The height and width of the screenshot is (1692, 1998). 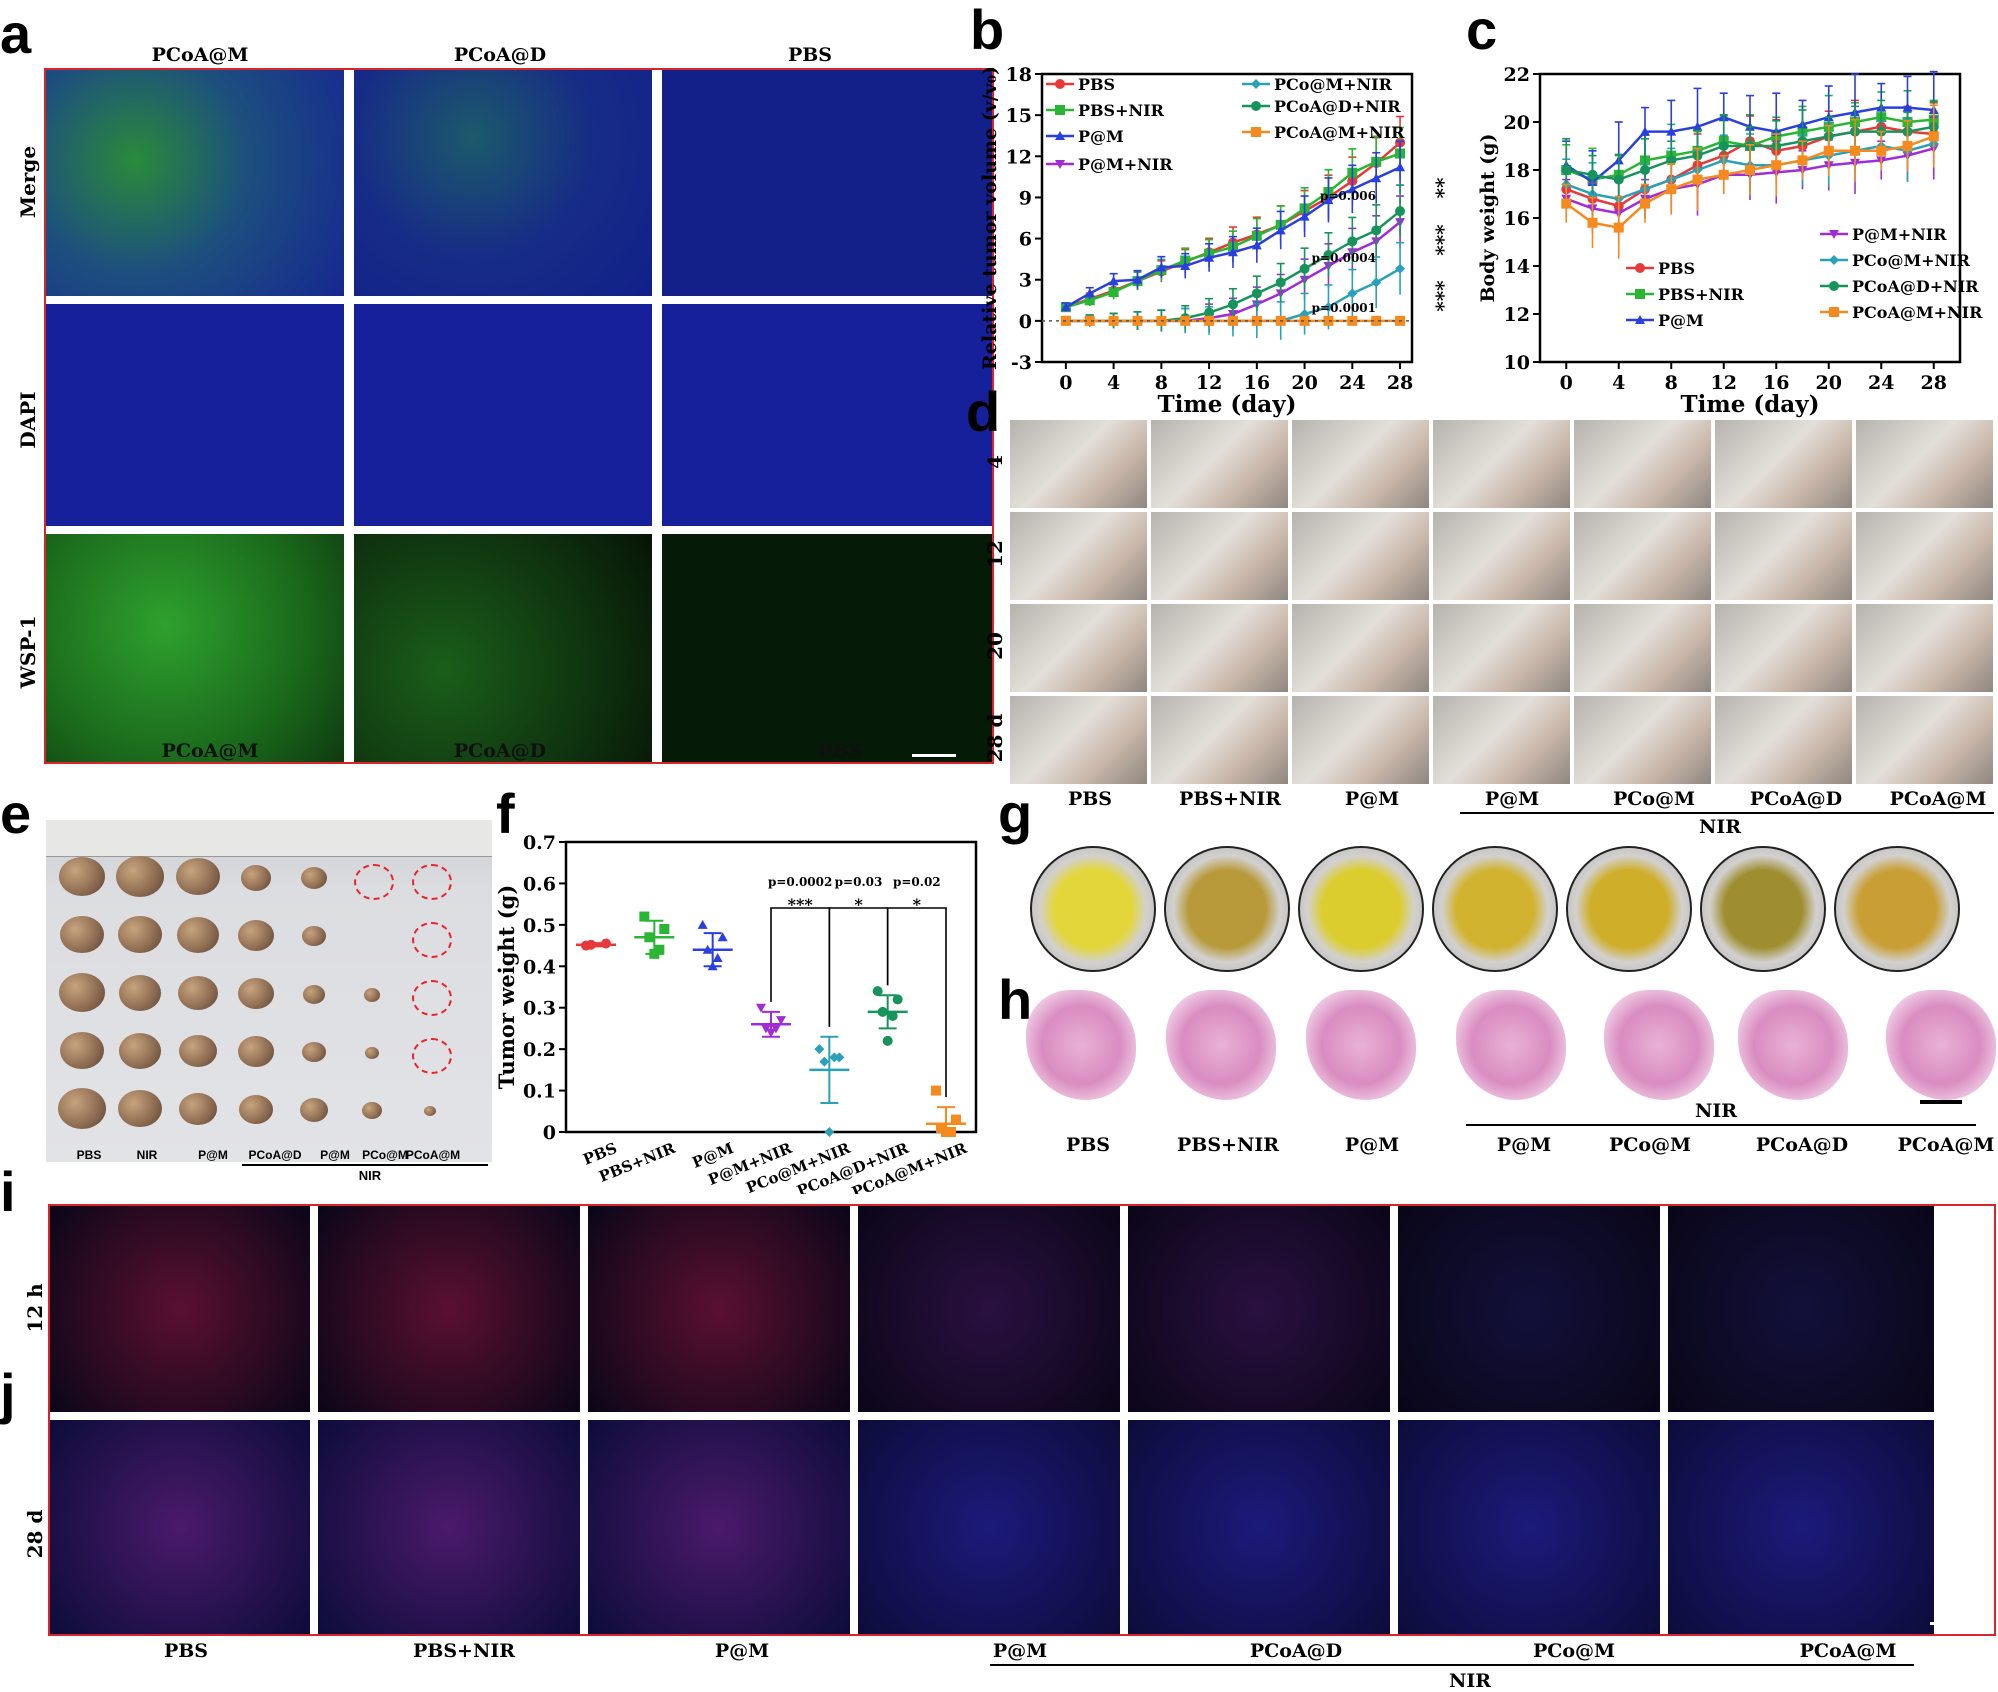 I want to click on empty-circle-marker, so click(x=374, y=882).